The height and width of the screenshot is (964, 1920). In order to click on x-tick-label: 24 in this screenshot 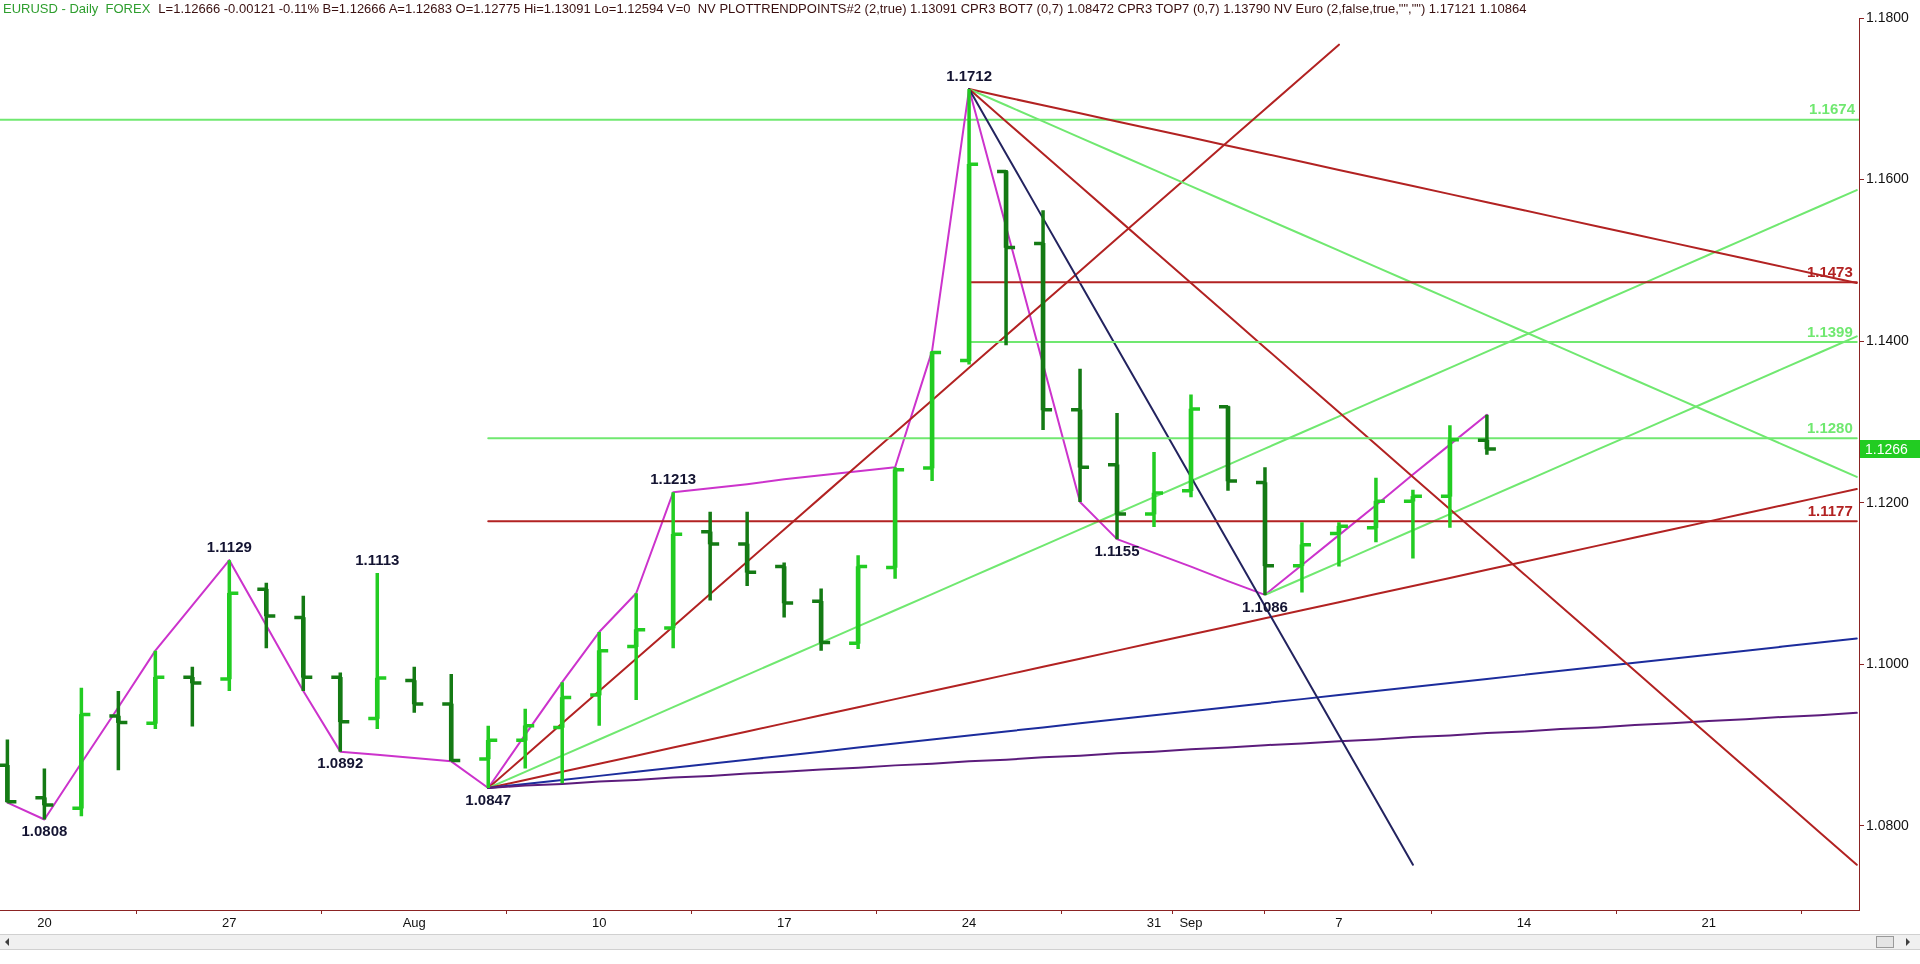, I will do `click(969, 923)`.